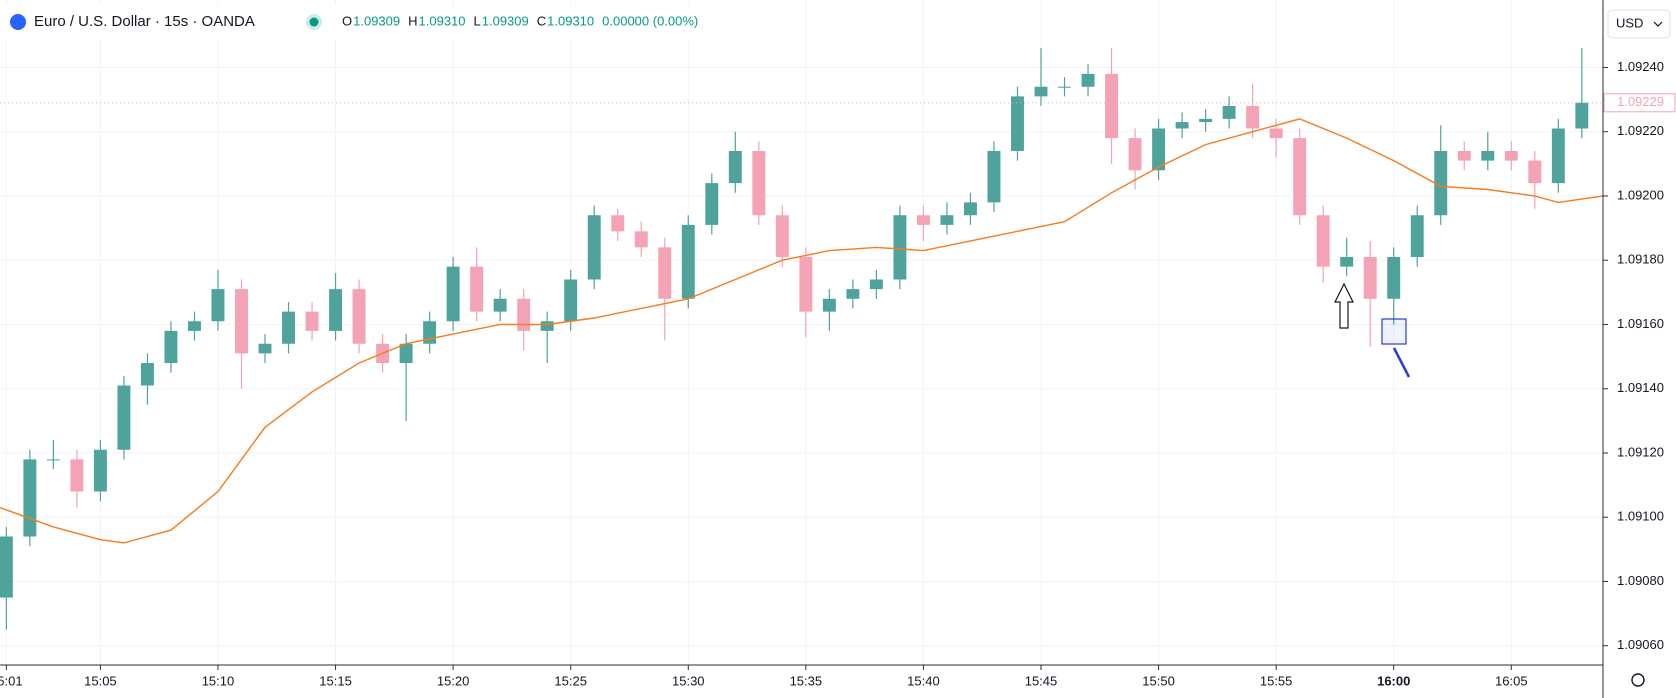  I want to click on x-tick-label: 15:55, so click(1276, 680).